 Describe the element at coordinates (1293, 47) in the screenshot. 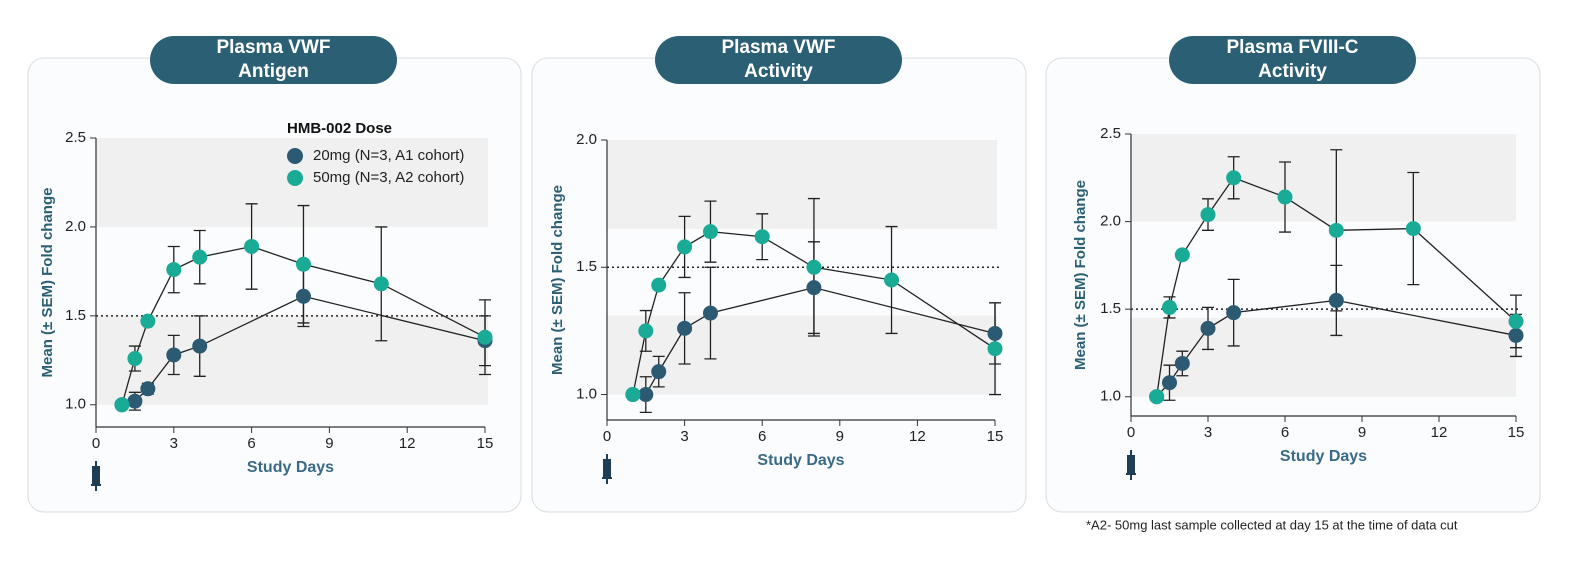

I see `chart-title: Plasma FVIII-C` at that location.